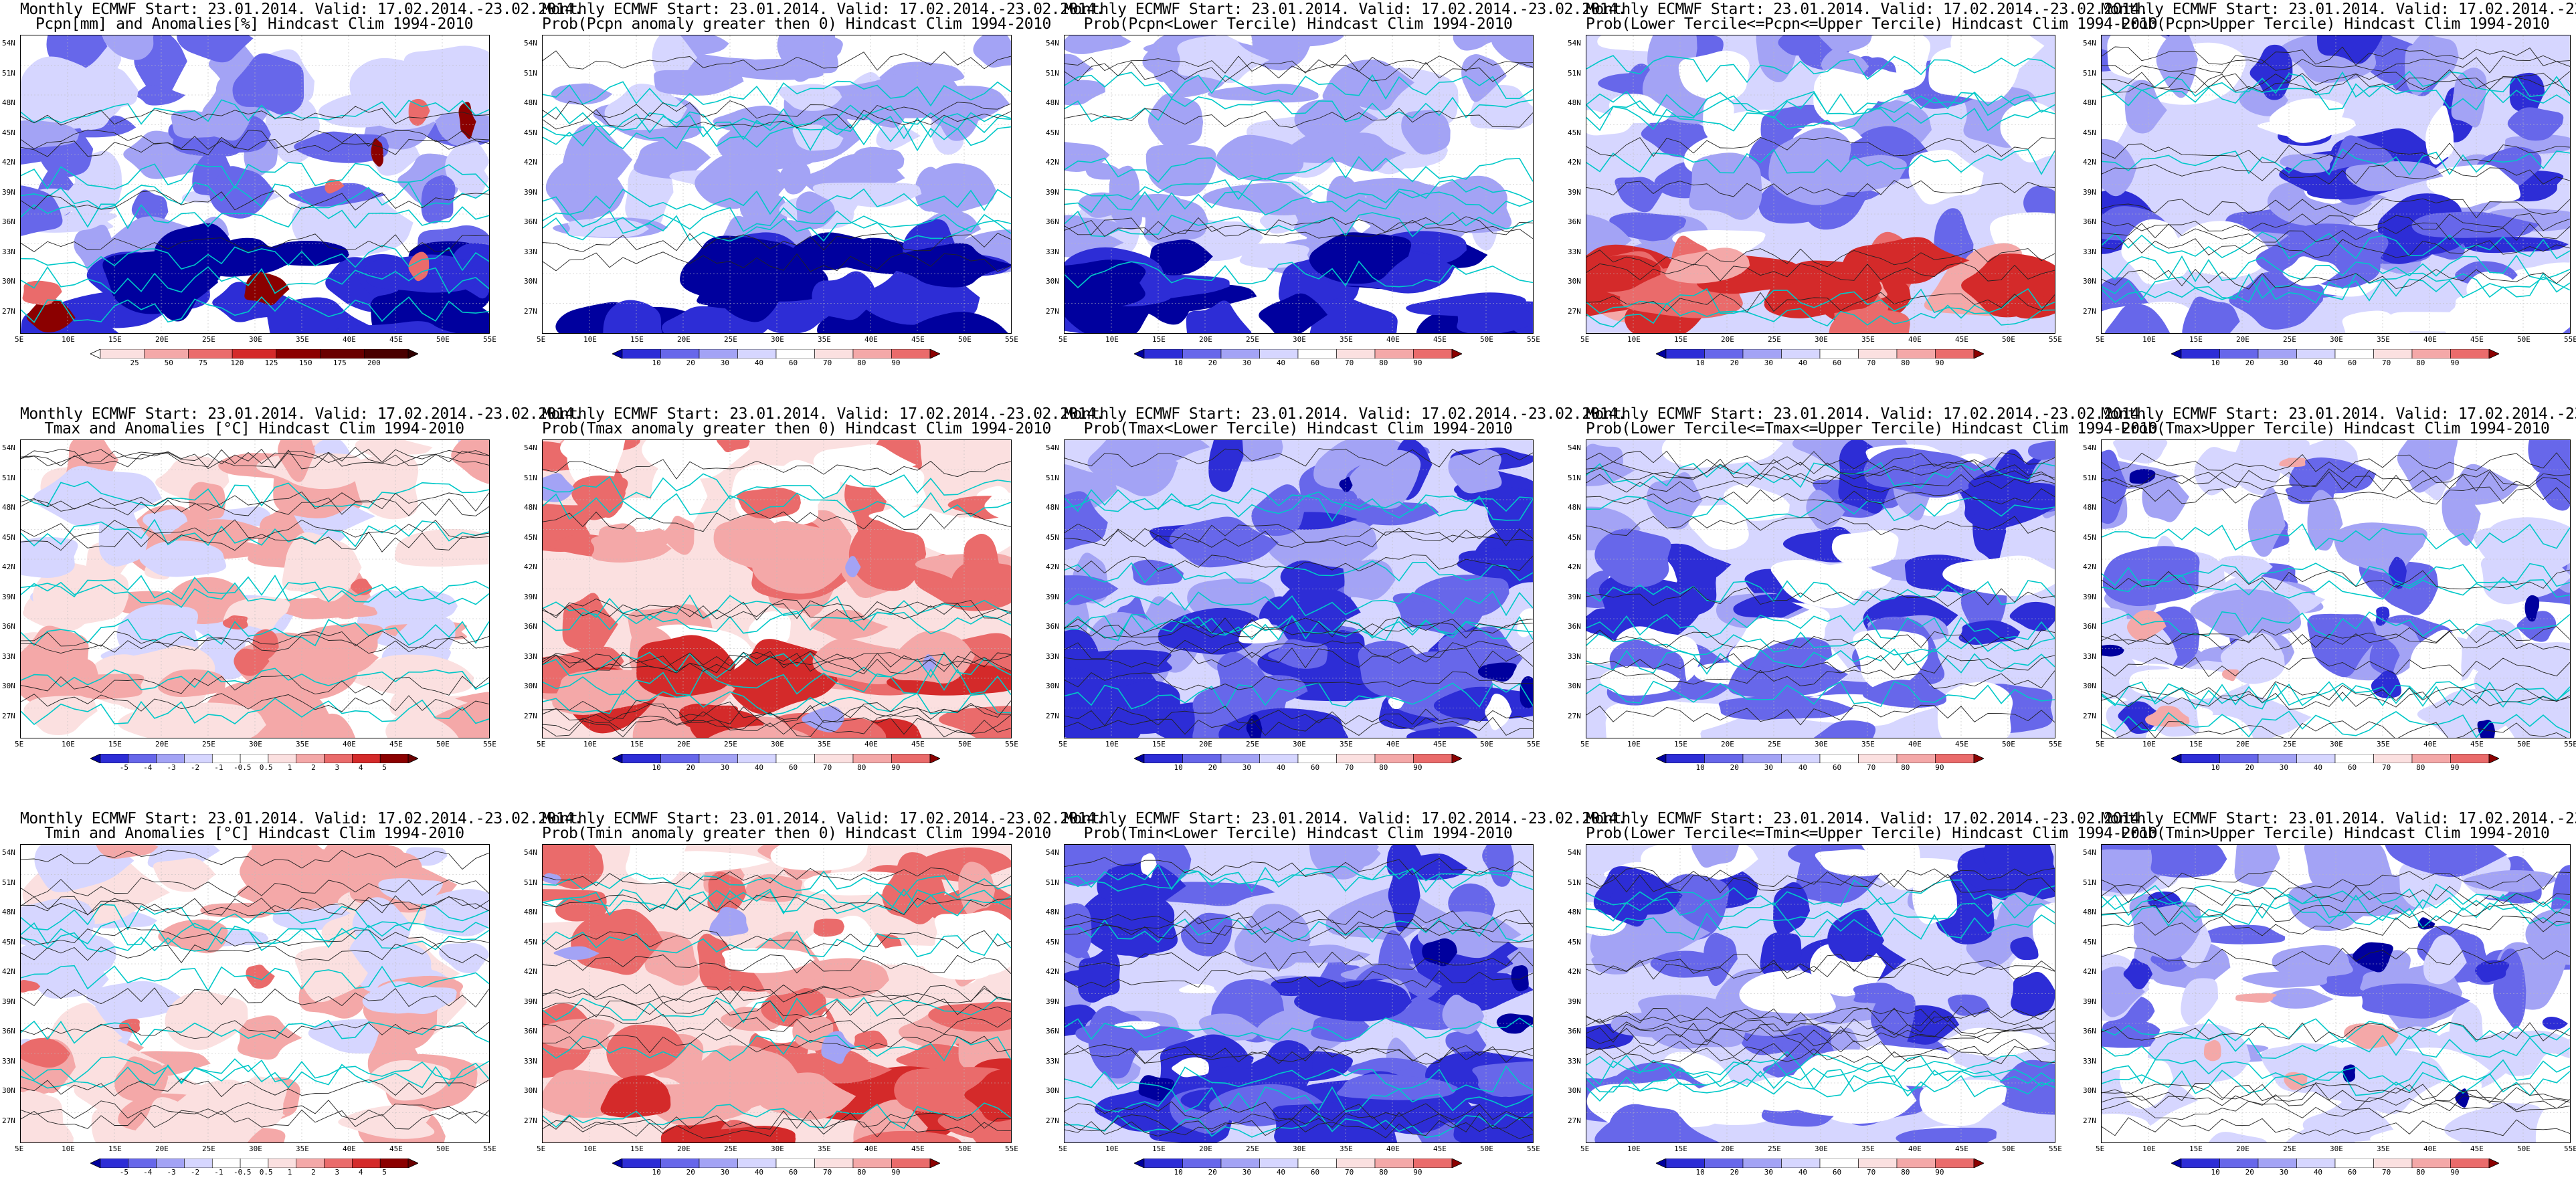  I want to click on lon-label: 5E, so click(2100, 744).